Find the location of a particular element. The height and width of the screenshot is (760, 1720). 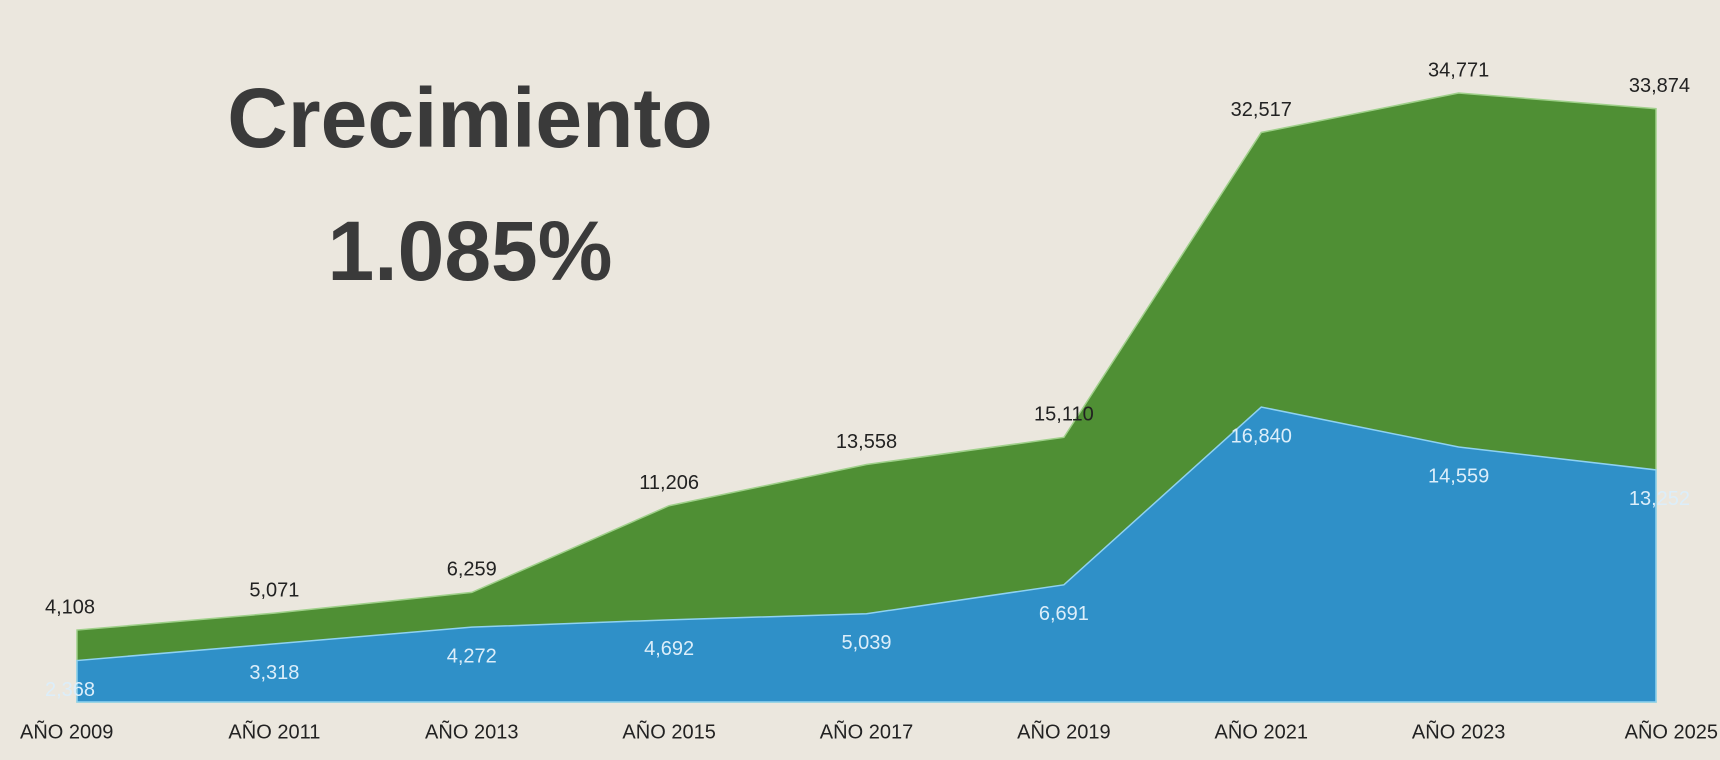

chart-title: Crecimiento is located at coordinates (469, 118).